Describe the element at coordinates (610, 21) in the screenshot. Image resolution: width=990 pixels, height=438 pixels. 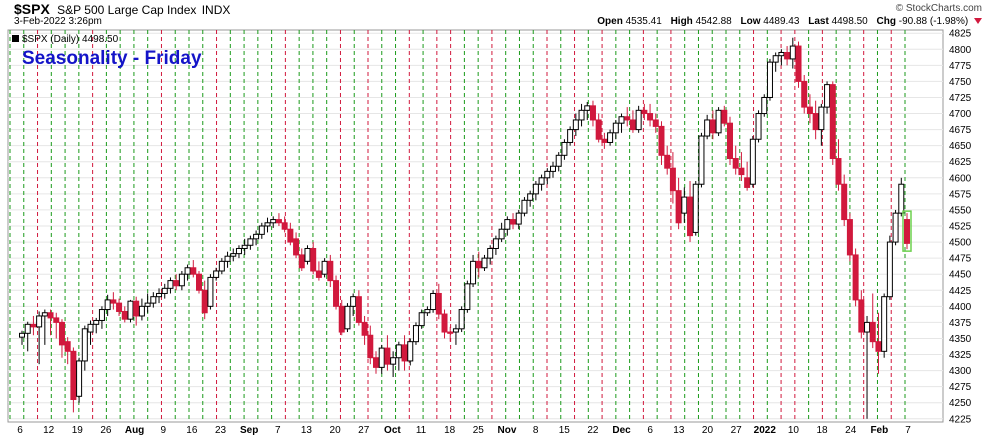
I see `open-label: Open` at that location.